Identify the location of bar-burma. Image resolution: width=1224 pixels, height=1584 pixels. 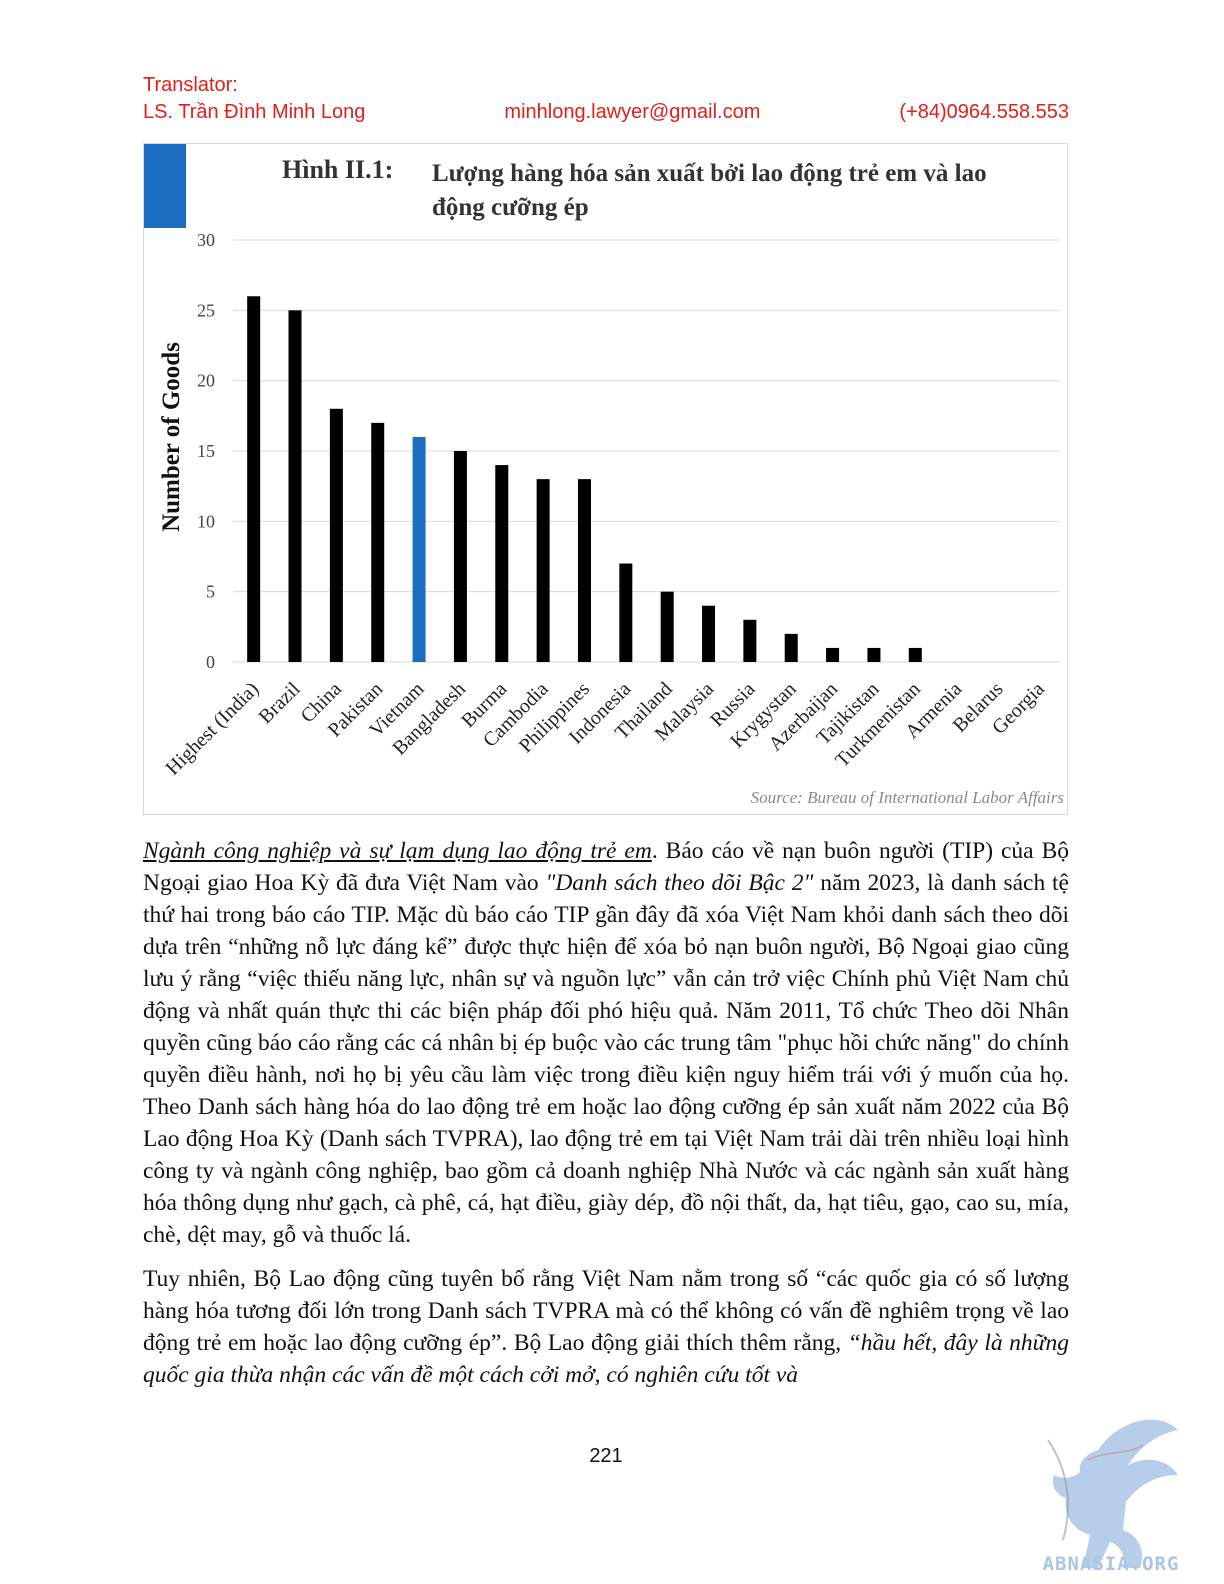
(502, 563).